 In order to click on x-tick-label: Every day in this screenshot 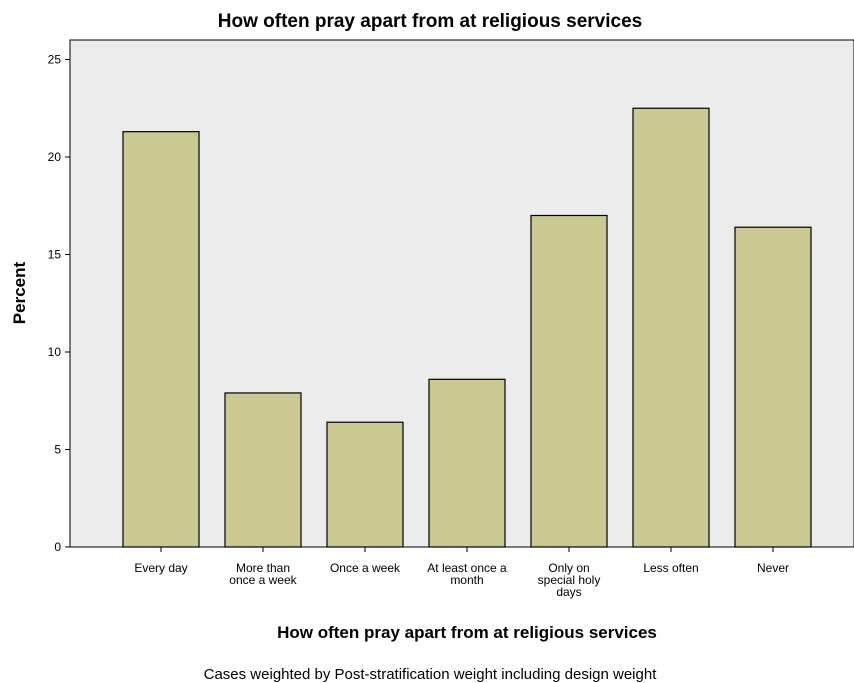, I will do `click(160, 568)`.